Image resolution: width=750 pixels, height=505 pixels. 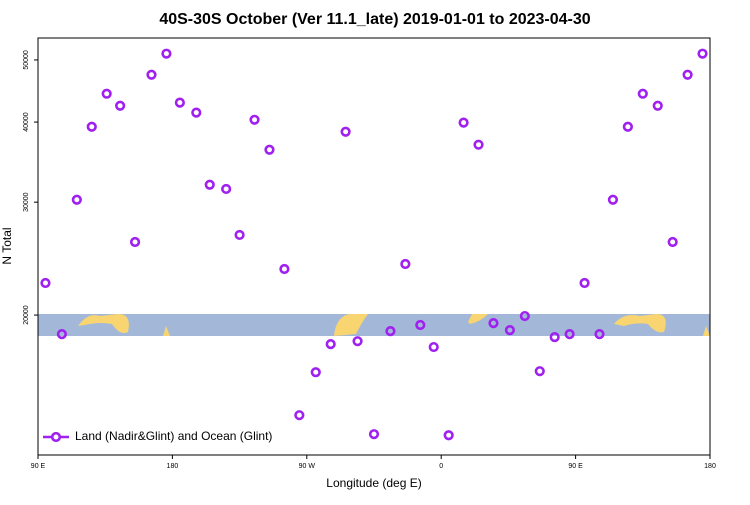 I want to click on y-tick-label: 20000, so click(x=26, y=315).